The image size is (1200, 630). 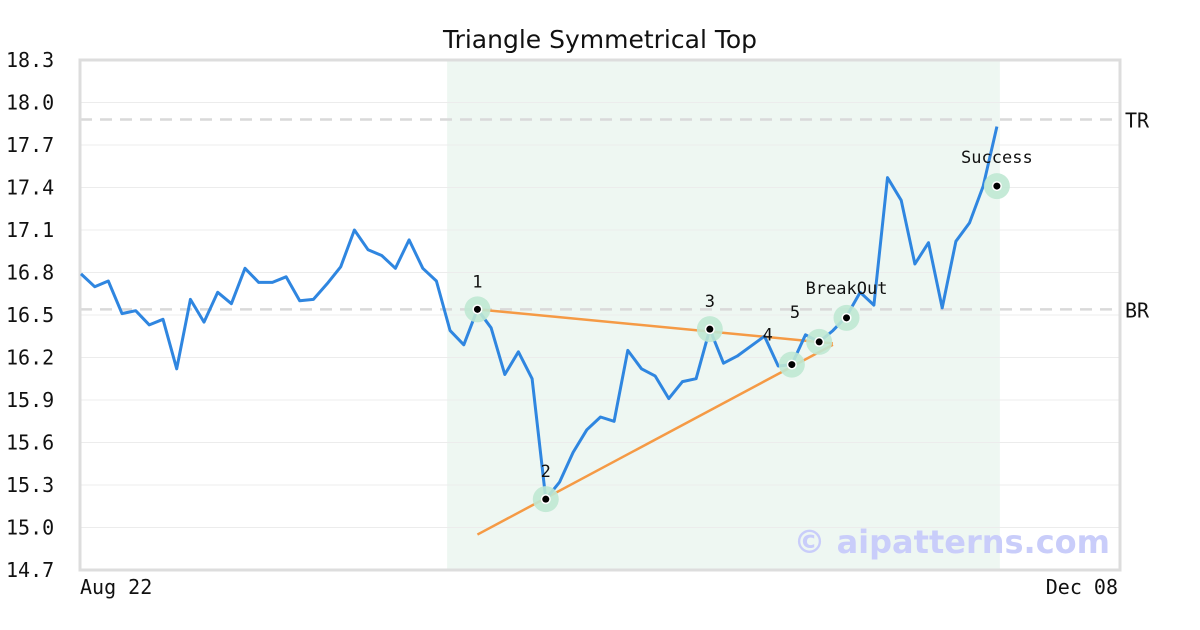 I want to click on y-tick-label: 16.8, so click(x=30, y=273).